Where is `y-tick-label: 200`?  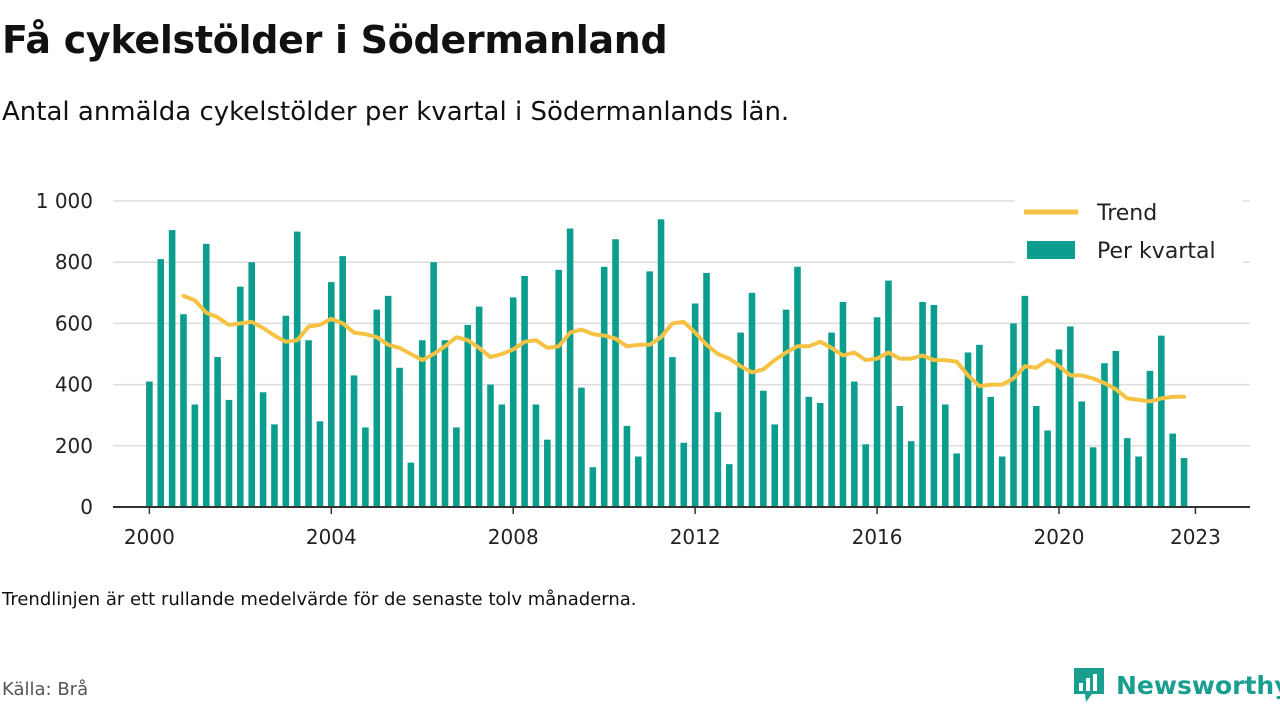
y-tick-label: 200 is located at coordinates (74, 446).